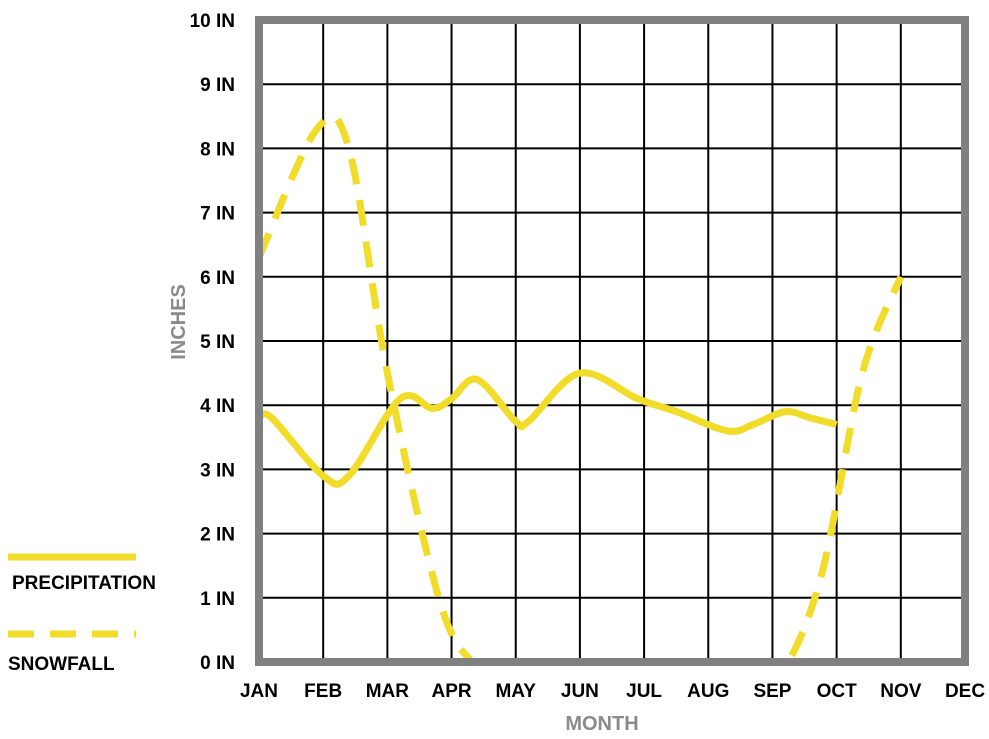 This screenshot has height=739, width=989. What do you see at coordinates (61, 664) in the screenshot?
I see `legend-label-snowfall: SNOWFALL` at bounding box center [61, 664].